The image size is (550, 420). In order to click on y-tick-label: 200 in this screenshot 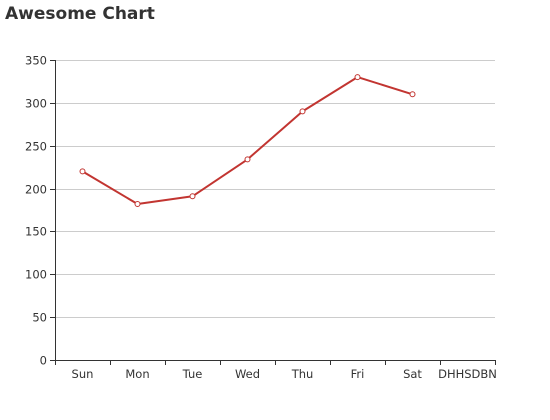, I will do `click(36, 190)`.